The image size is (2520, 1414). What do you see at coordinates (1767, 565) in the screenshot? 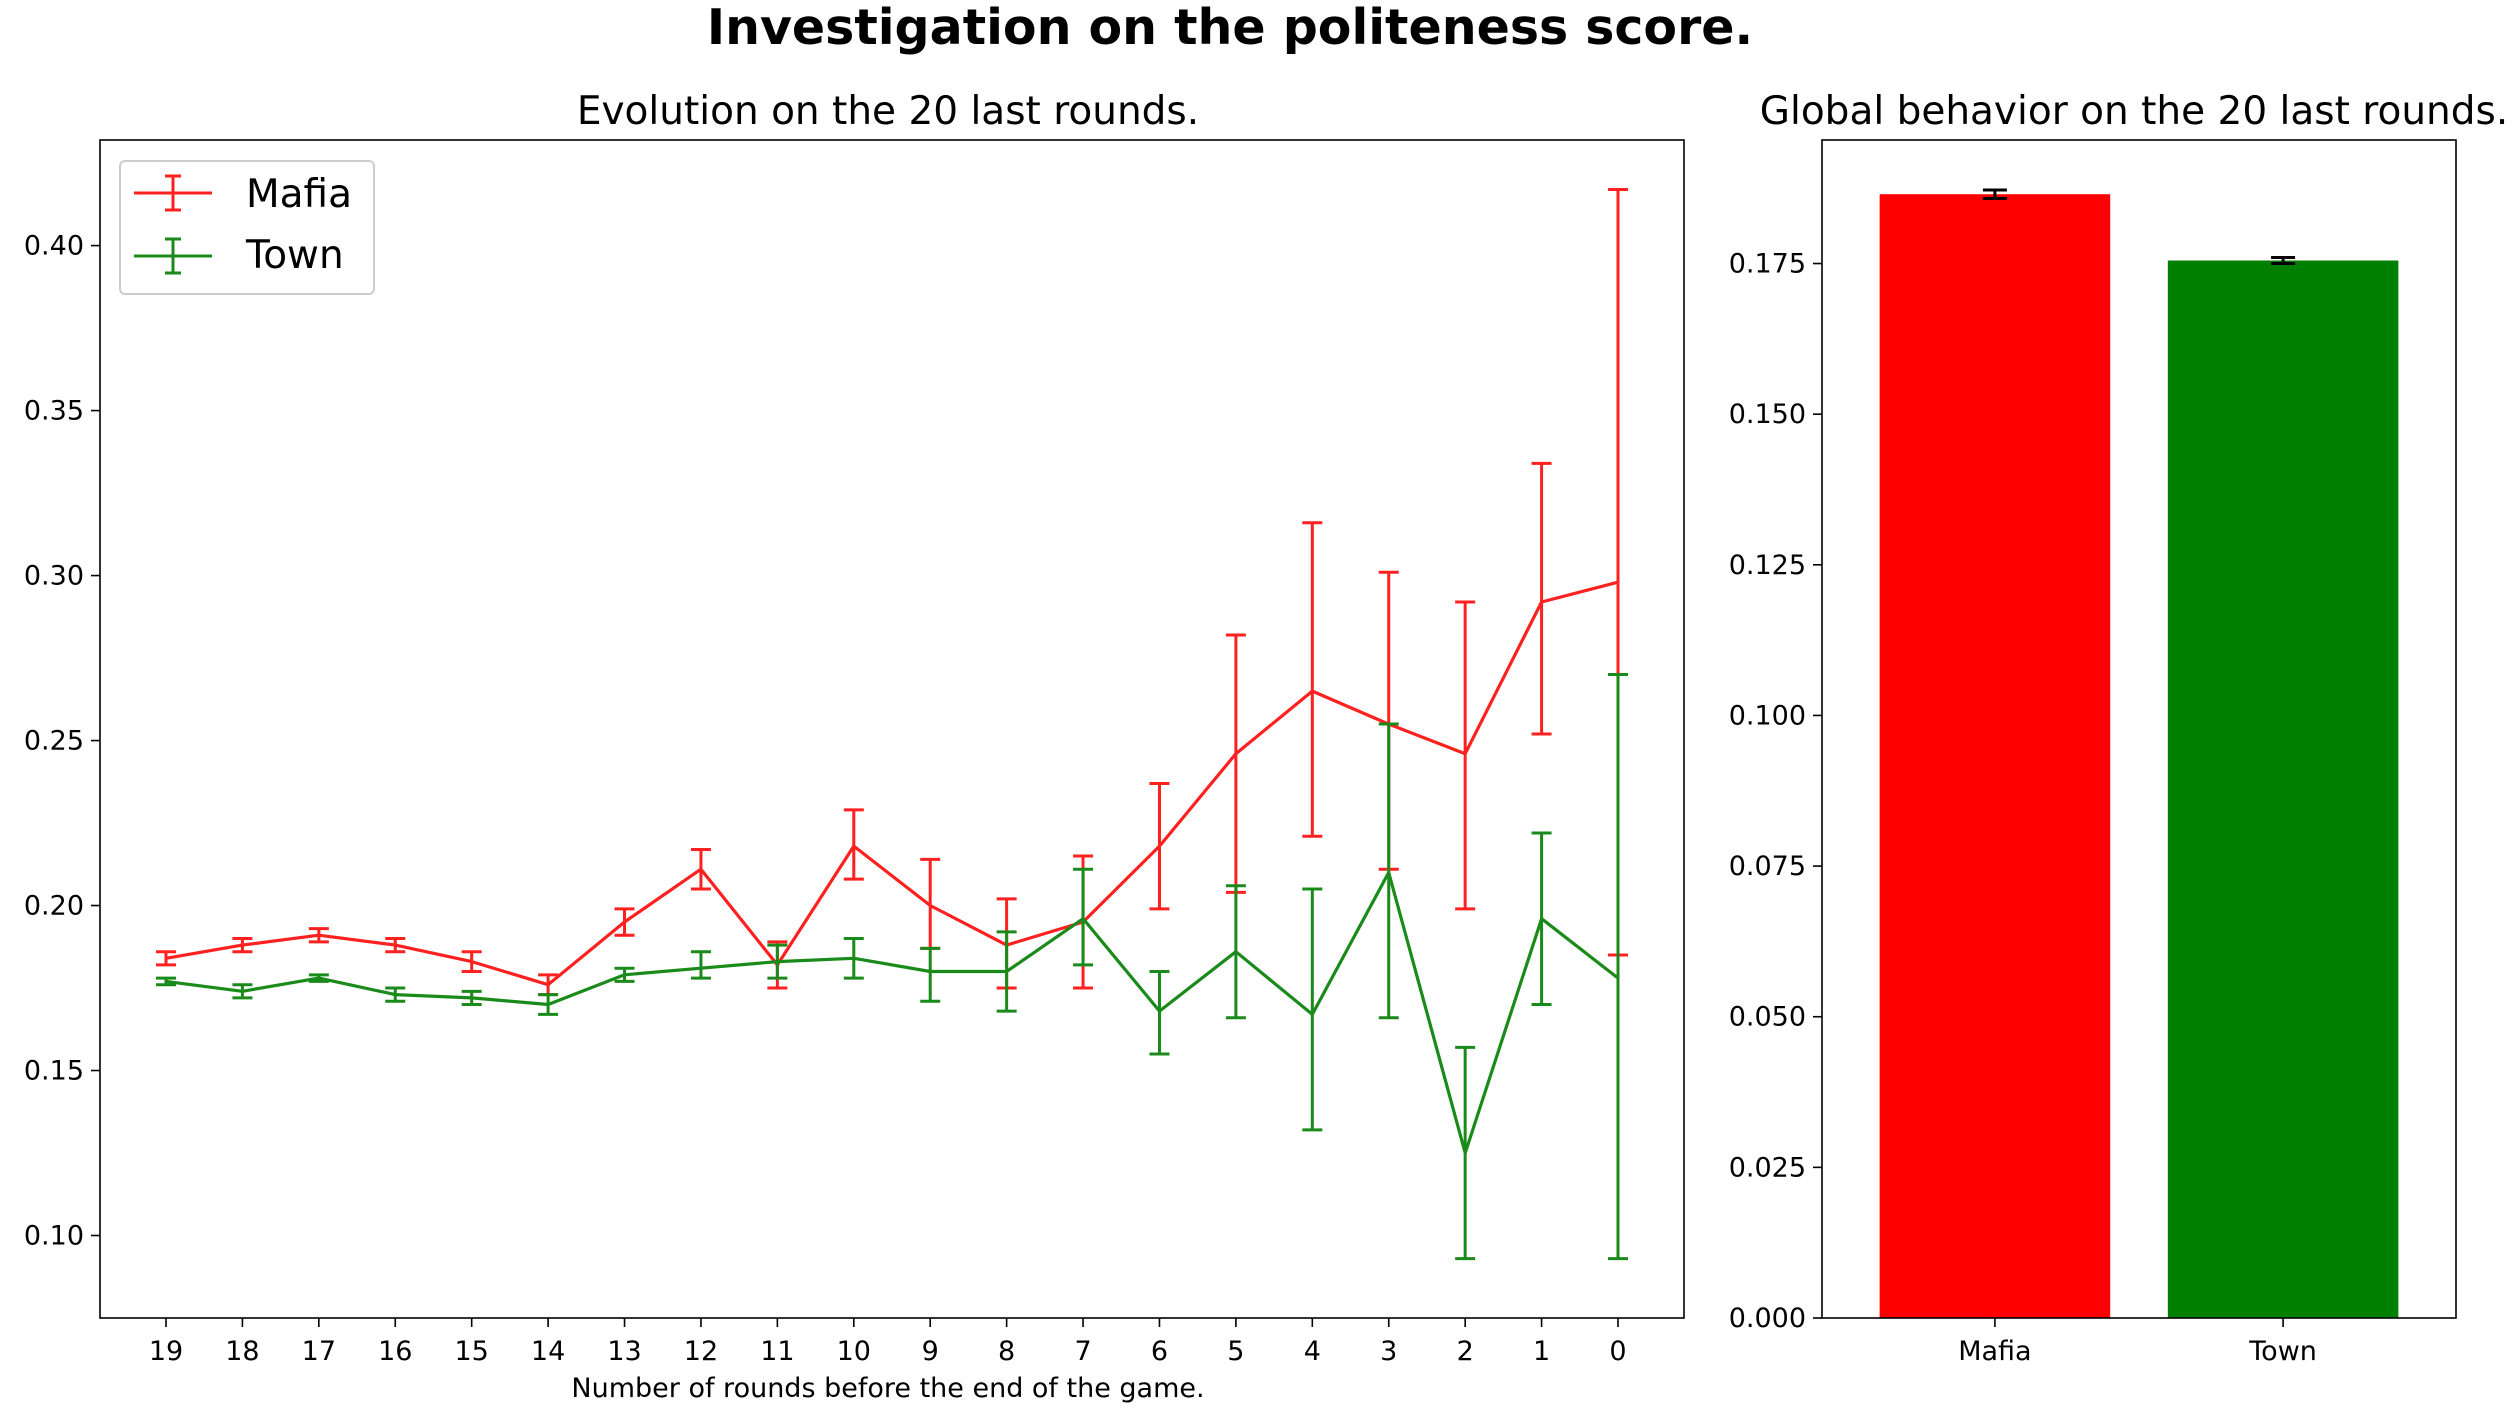
I see `bar-y-tick-label: 0.125` at bounding box center [1767, 565].